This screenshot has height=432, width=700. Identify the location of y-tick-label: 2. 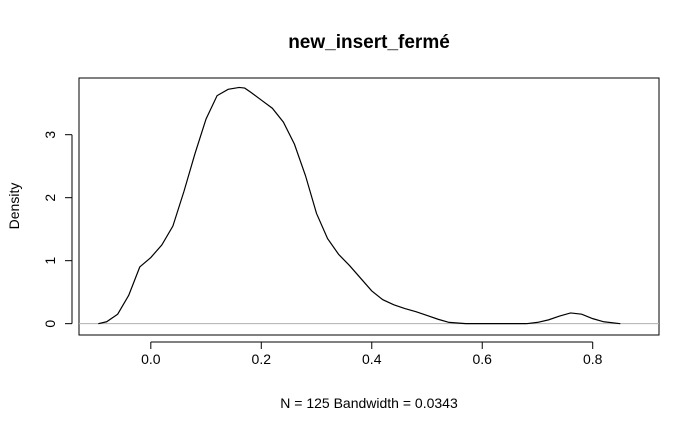
(50, 198).